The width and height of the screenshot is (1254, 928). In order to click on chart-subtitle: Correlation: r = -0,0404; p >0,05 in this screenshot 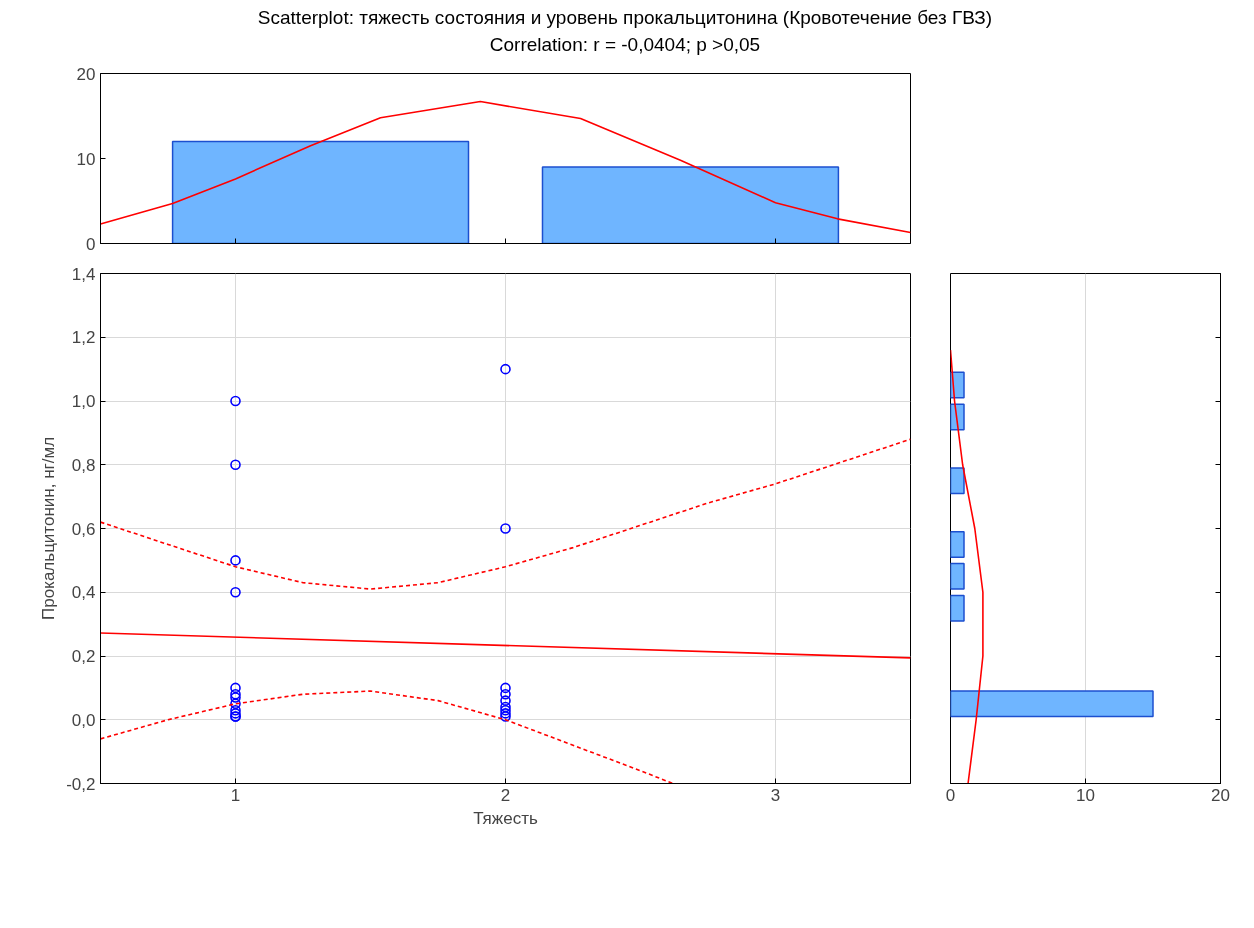, I will do `click(625, 44)`.